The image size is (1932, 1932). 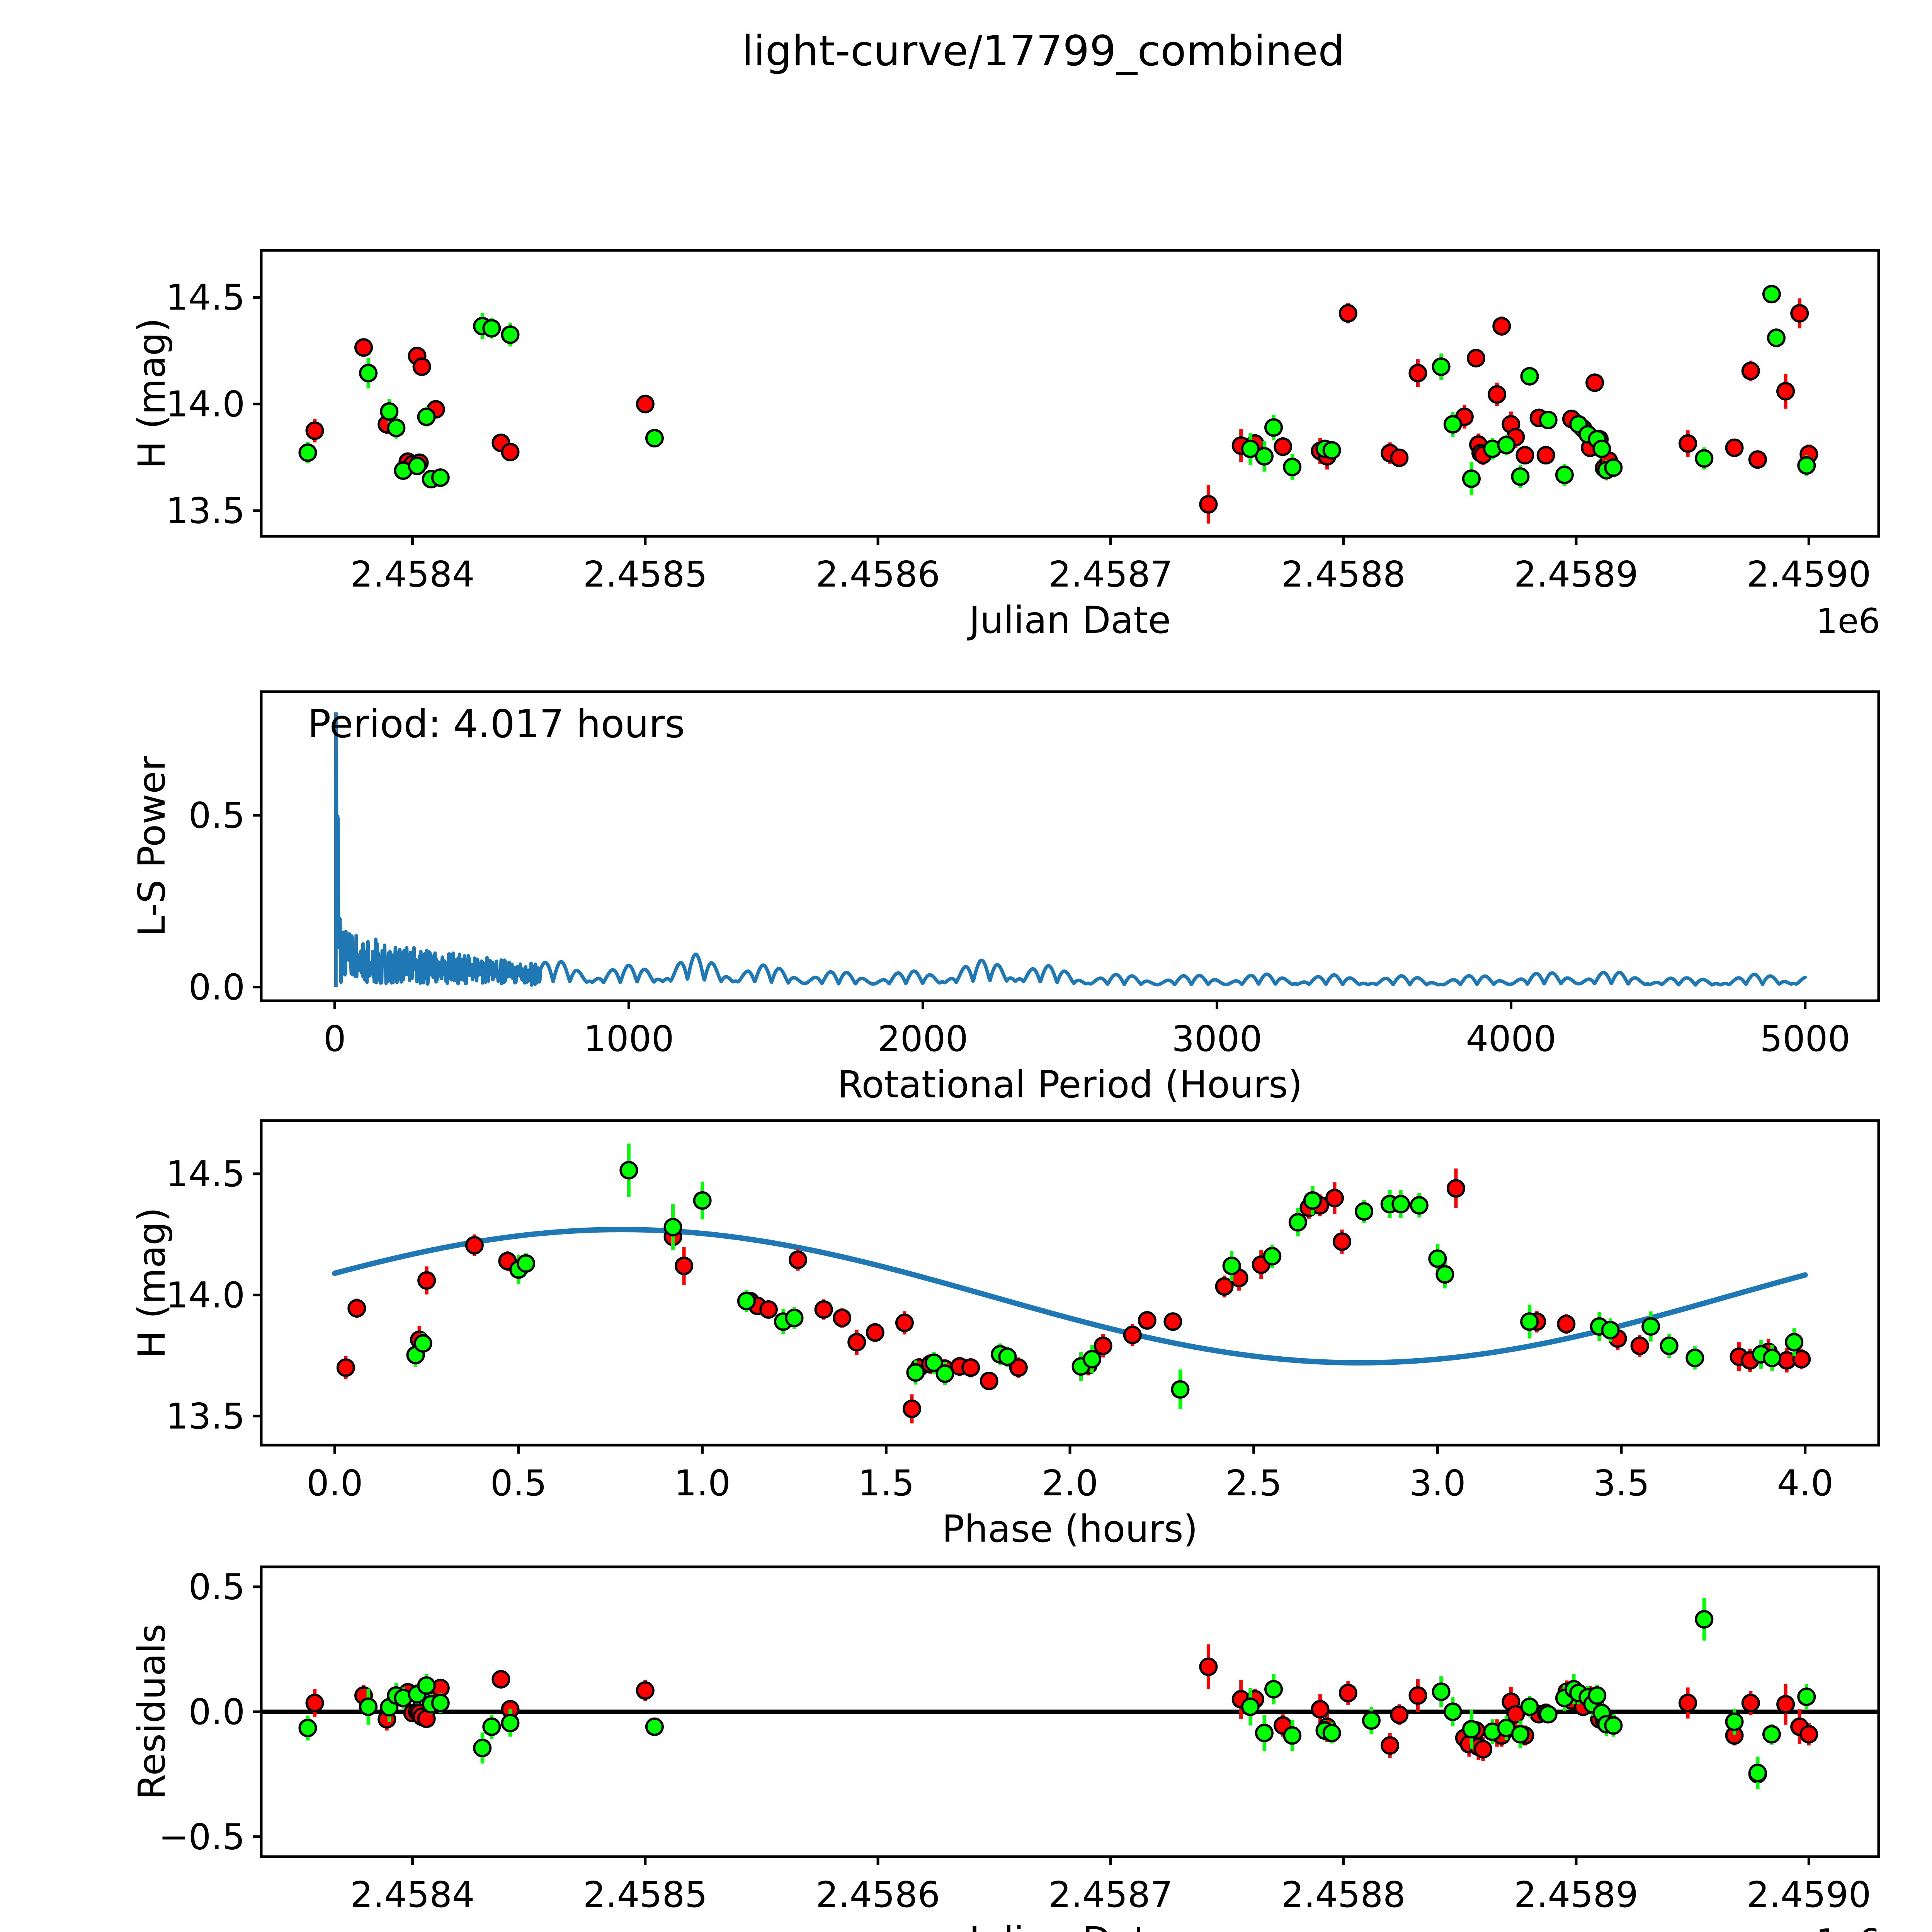 I want to click on phase-folded-series-red, so click(x=1073, y=1296).